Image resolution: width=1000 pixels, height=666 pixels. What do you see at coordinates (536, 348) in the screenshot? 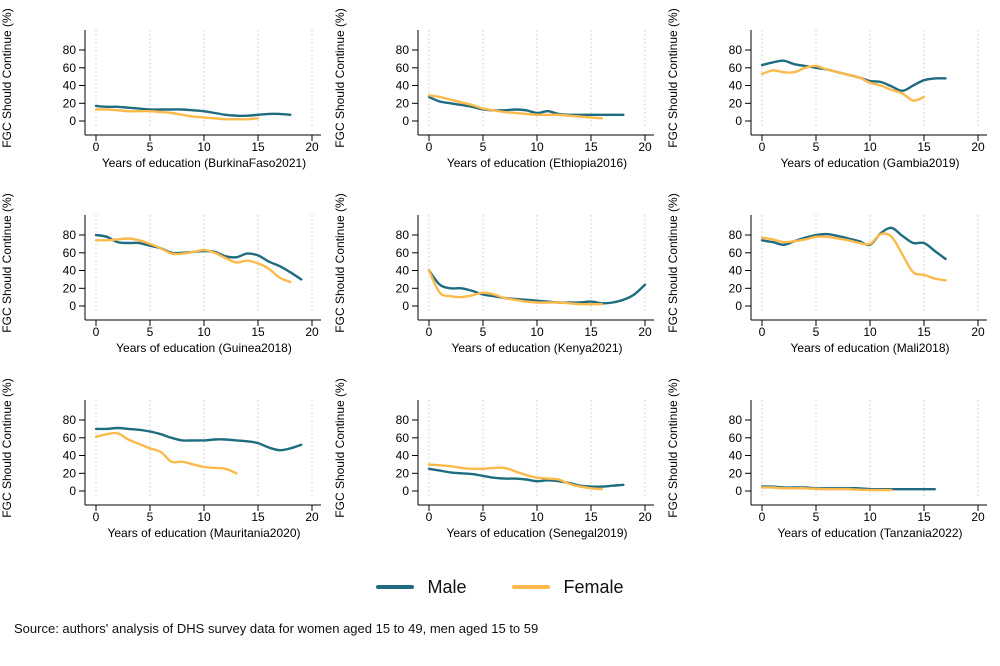
I see `x-axis-label: Years of education (Kenya2021)` at bounding box center [536, 348].